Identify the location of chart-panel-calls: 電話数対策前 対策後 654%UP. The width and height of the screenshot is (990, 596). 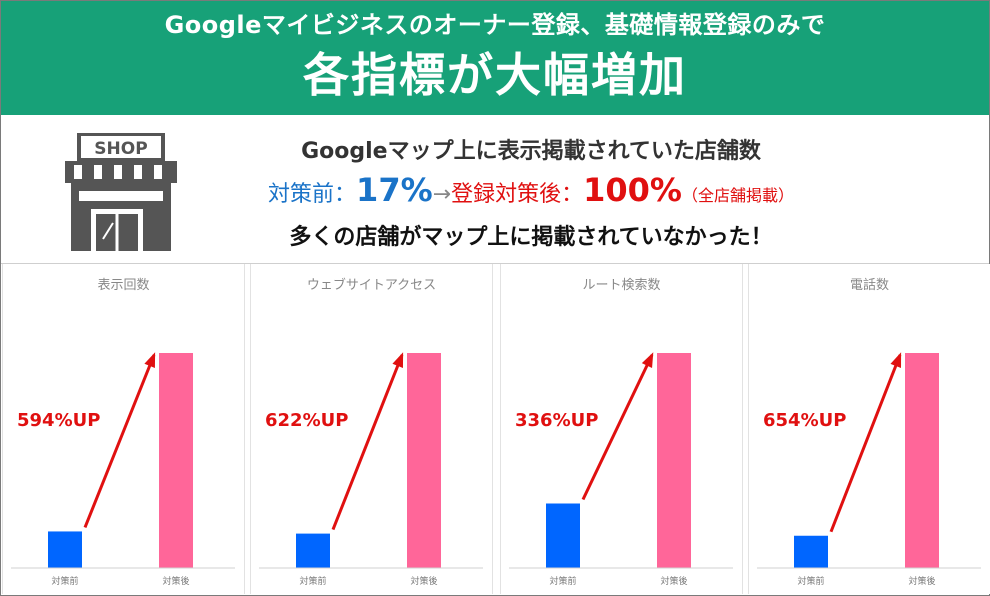
(869, 429).